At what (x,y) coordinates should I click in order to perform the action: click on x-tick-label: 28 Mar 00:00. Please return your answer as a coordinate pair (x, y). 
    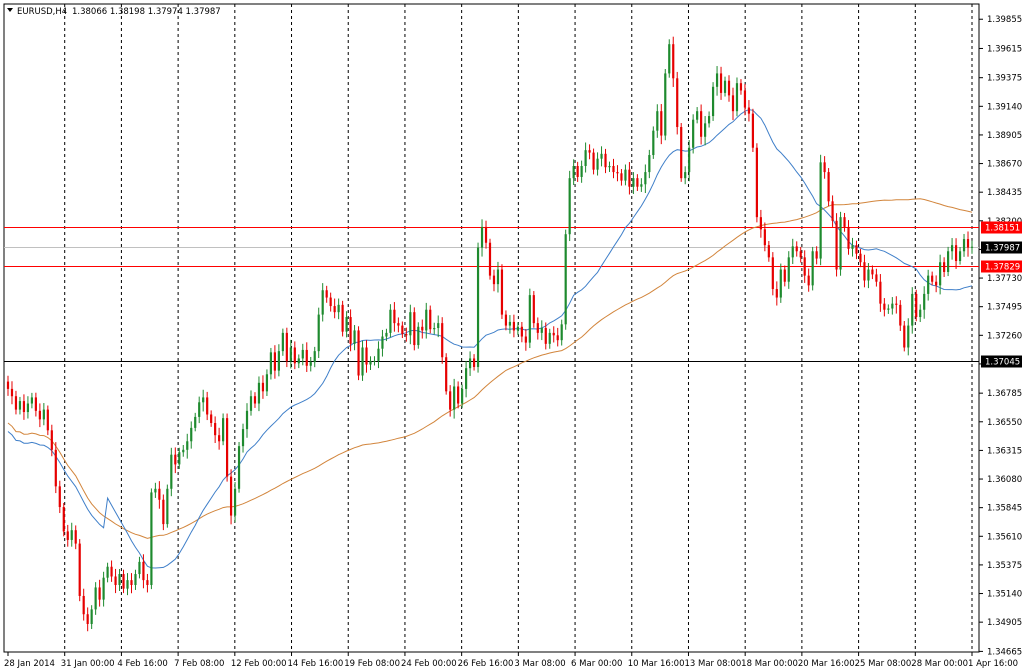
    Looking at the image, I should click on (939, 664).